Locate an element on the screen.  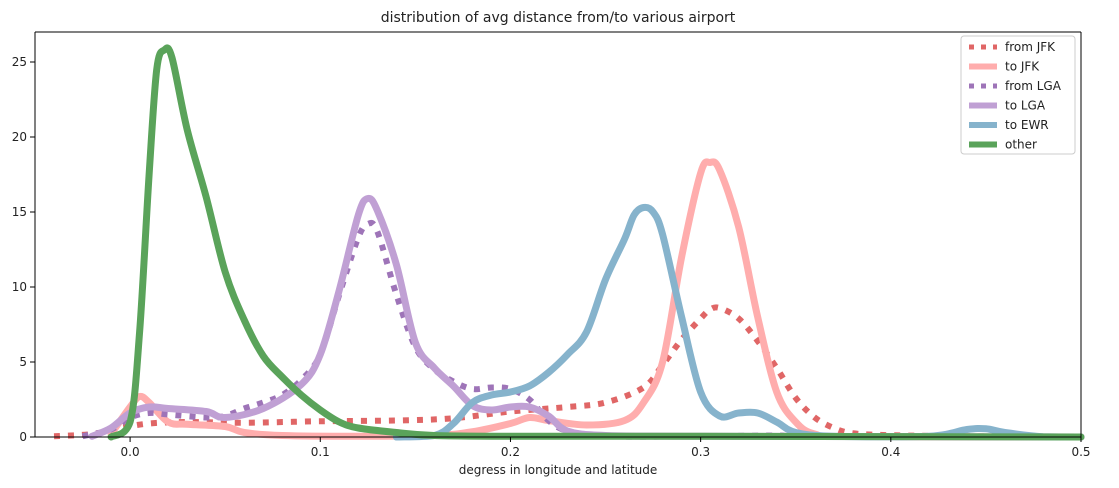
y-tick-label: 5 is located at coordinates (23, 362).